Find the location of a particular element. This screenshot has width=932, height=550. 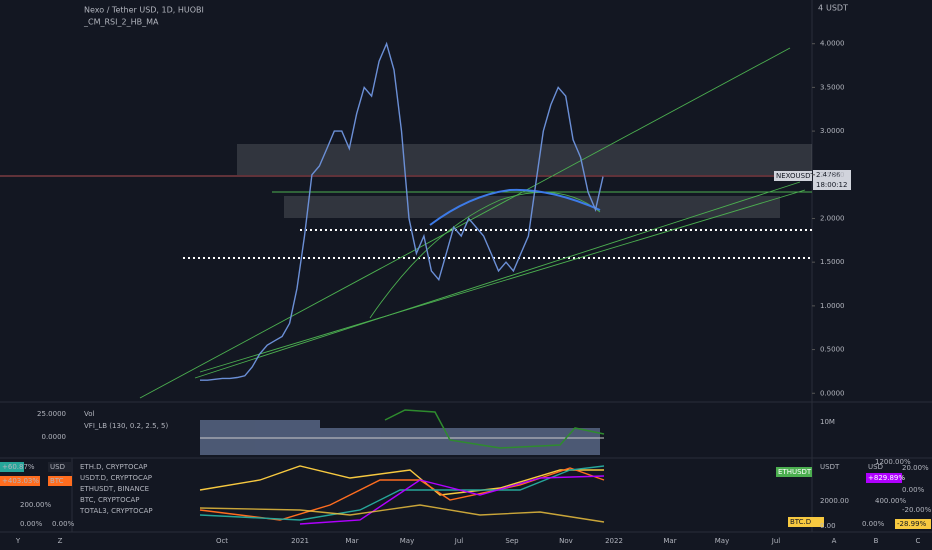

price-tag is located at coordinates (832, 180).